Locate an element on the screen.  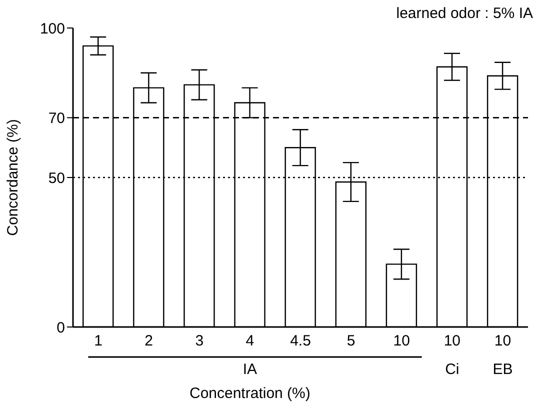
text: EB is located at coordinates (502, 369).